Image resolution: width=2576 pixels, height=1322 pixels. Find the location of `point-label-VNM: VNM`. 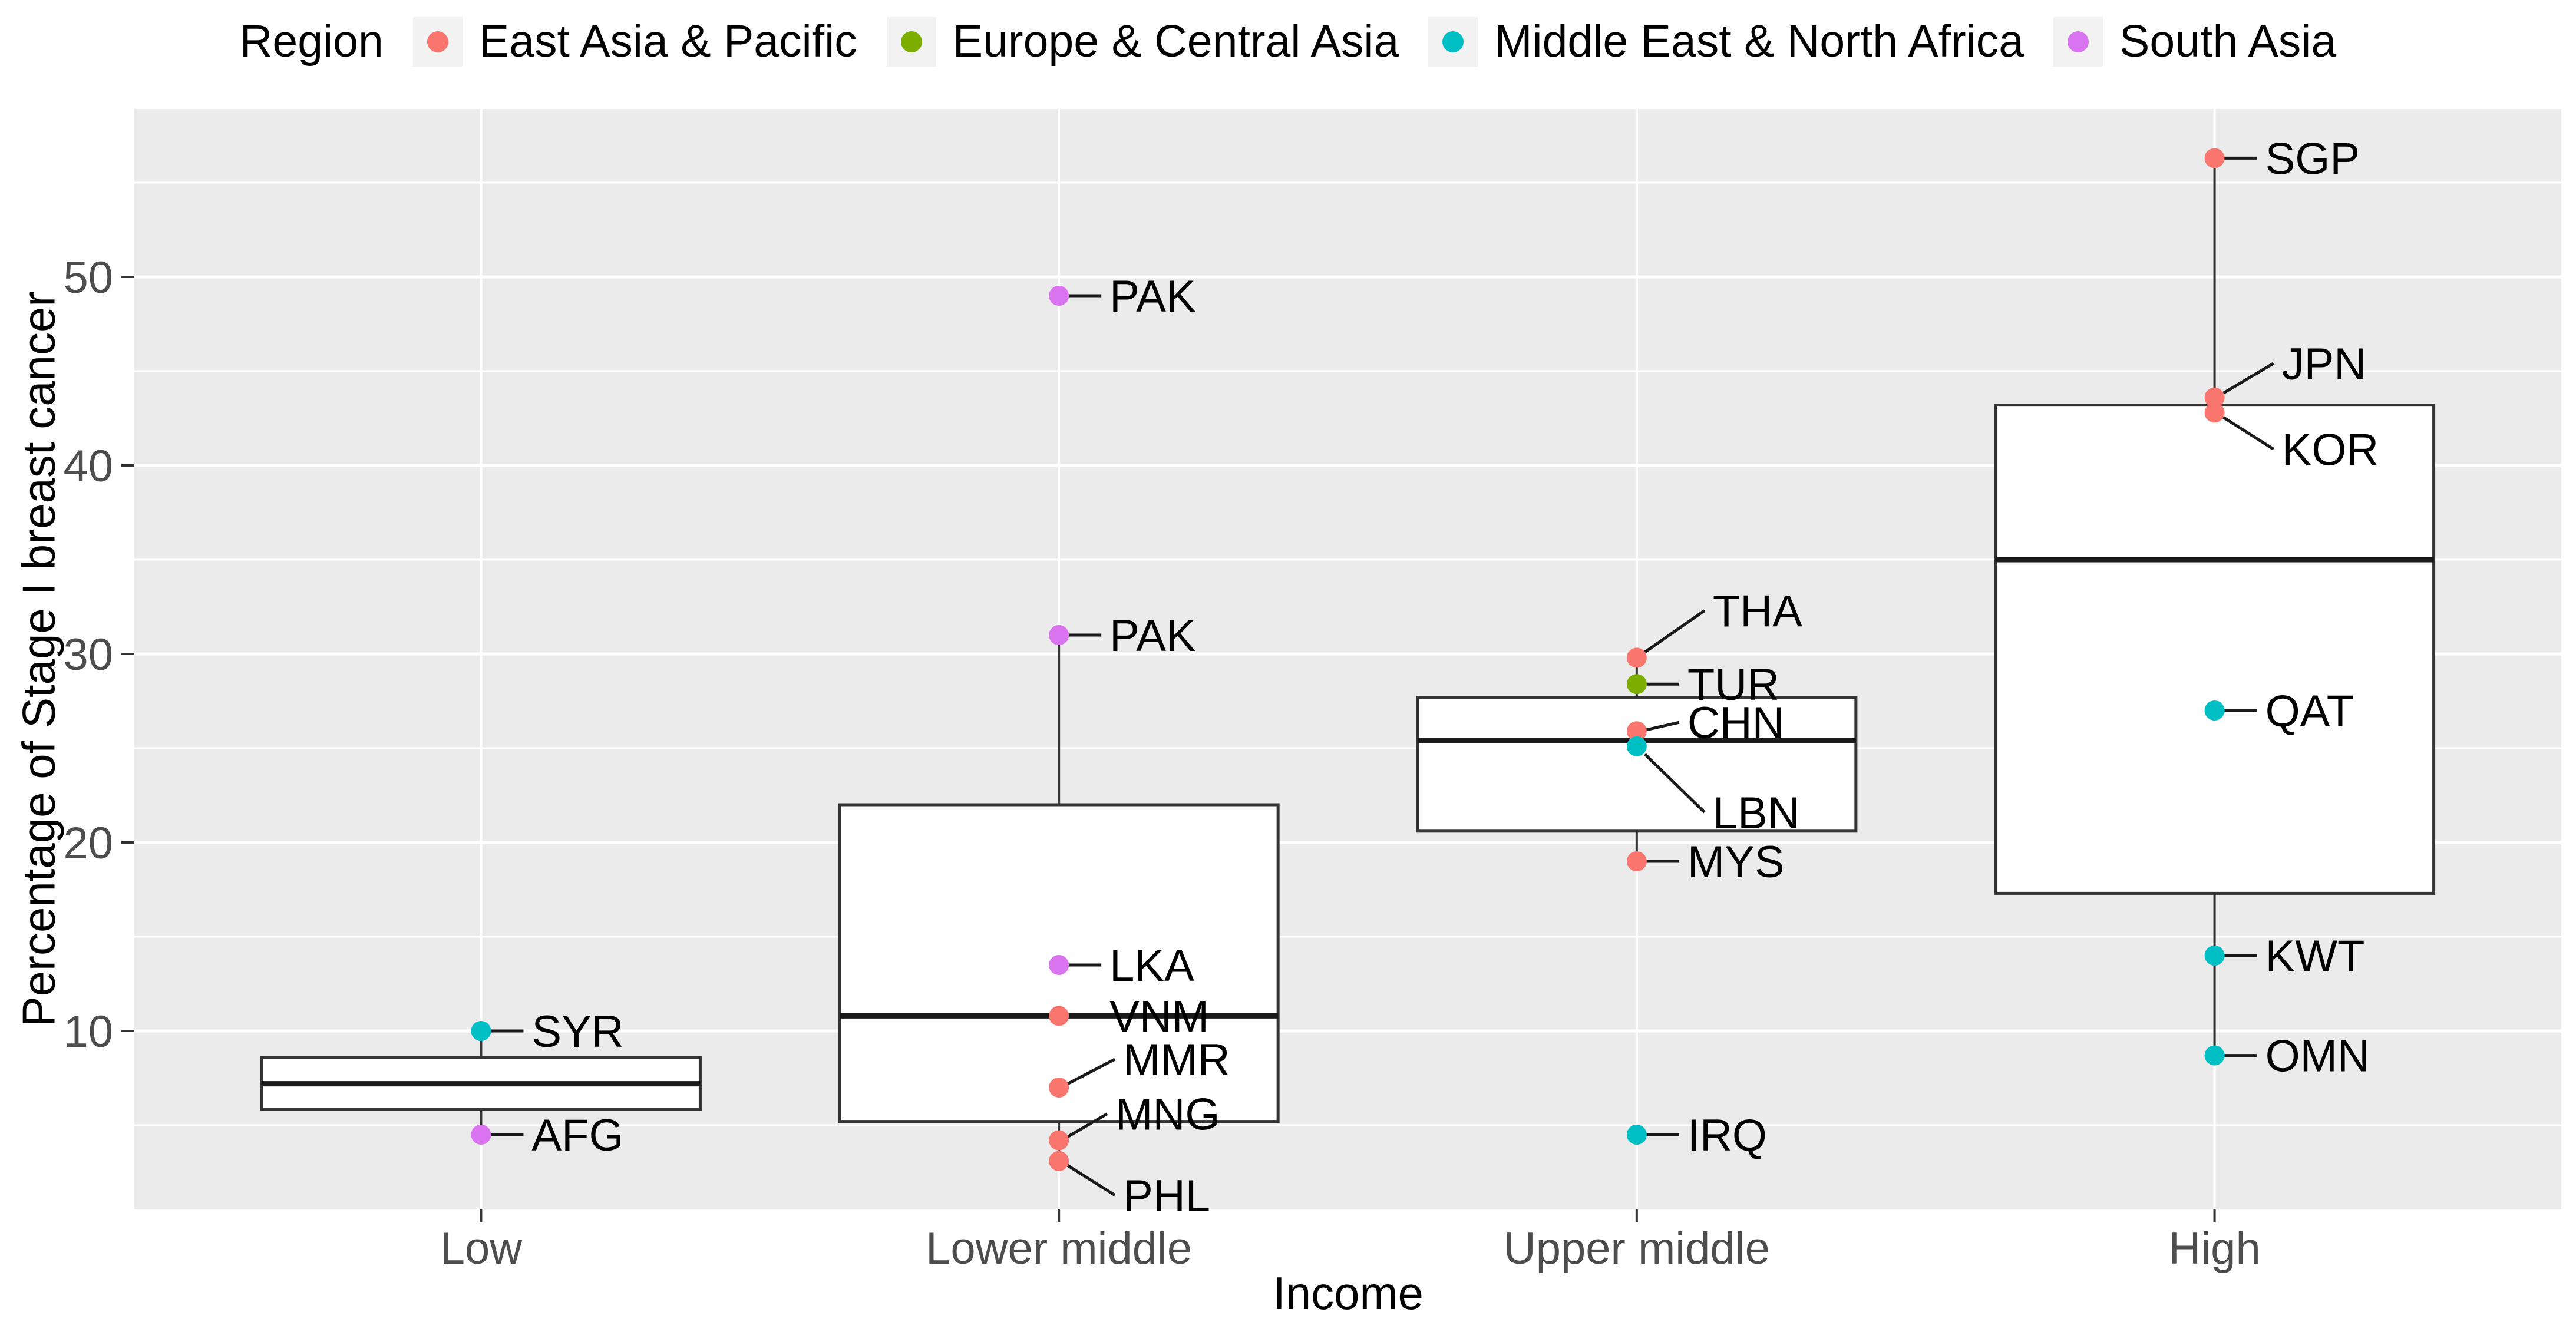

point-label-VNM: VNM is located at coordinates (1159, 1017).